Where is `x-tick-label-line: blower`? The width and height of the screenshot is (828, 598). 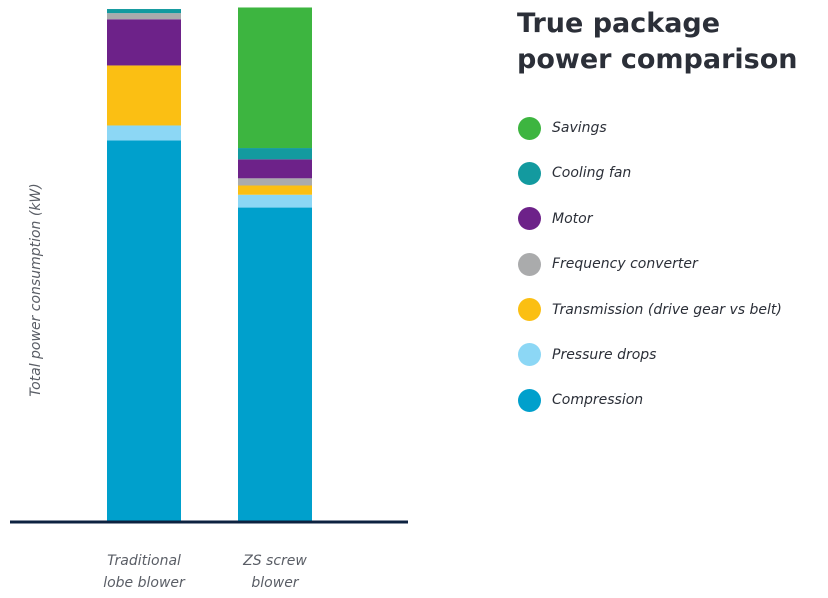
x-tick-label-line: blower is located at coordinates (275, 583).